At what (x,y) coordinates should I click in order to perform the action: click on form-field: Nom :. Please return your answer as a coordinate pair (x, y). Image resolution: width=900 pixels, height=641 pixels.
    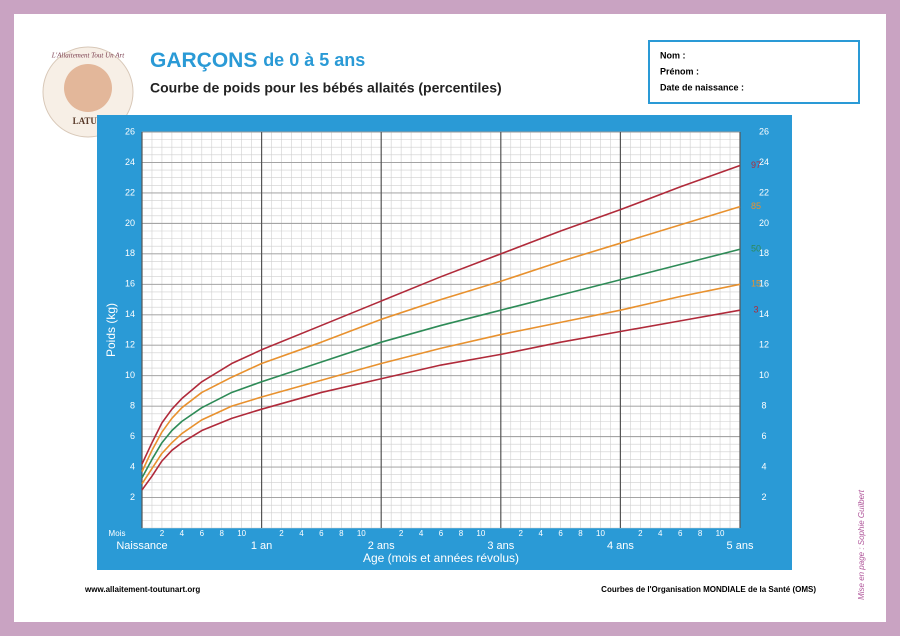
    Looking at the image, I should click on (673, 55).